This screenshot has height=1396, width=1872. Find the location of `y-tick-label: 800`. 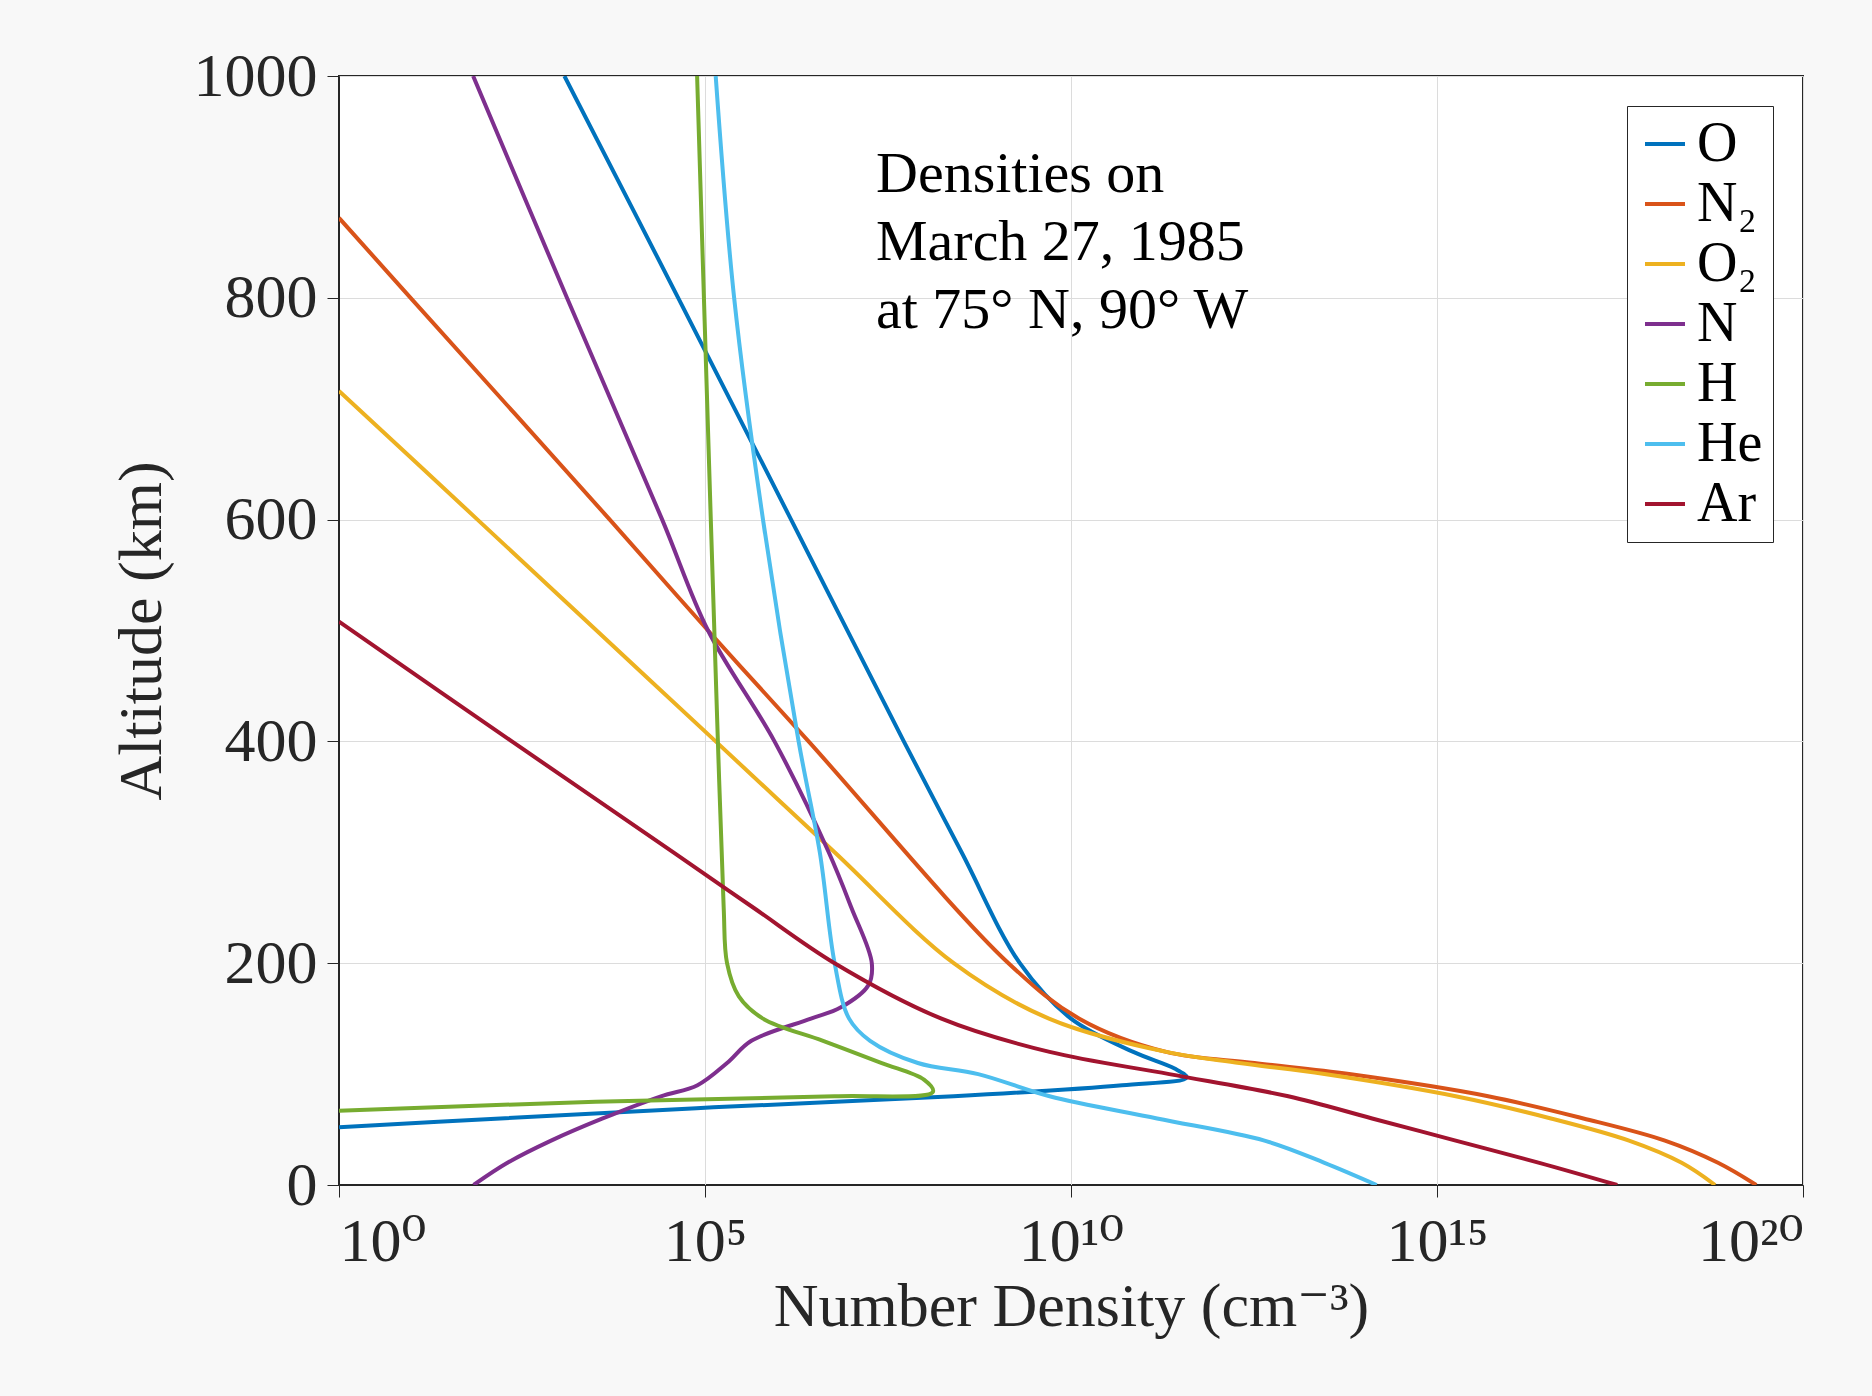

y-tick-label: 800 is located at coordinates (271, 296).